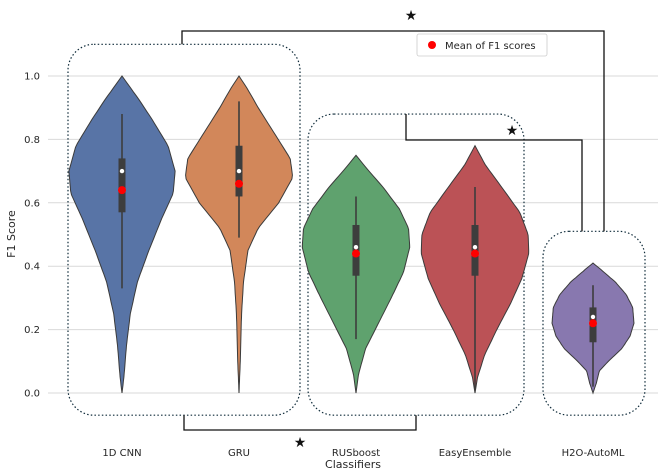  What do you see at coordinates (32, 394) in the screenshot?
I see `y-tick-label: 0.0` at bounding box center [32, 394].